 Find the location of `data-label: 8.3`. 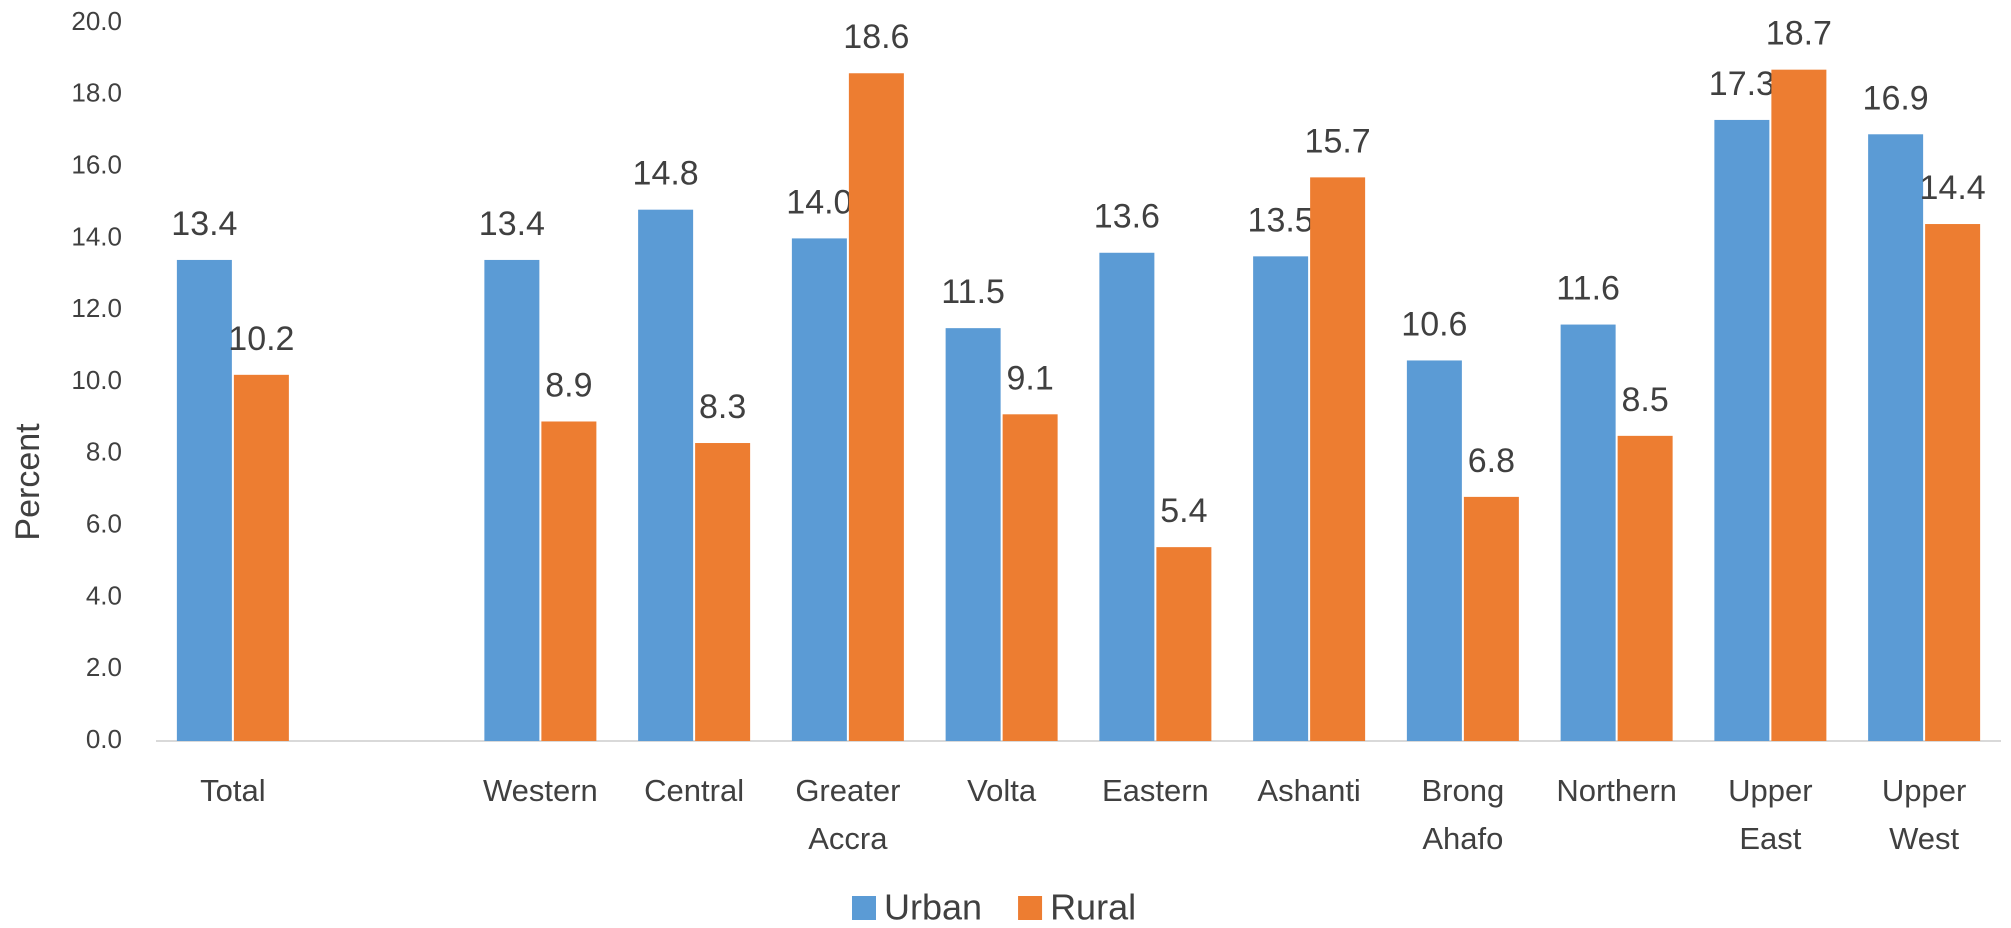

data-label: 8.3 is located at coordinates (722, 407).